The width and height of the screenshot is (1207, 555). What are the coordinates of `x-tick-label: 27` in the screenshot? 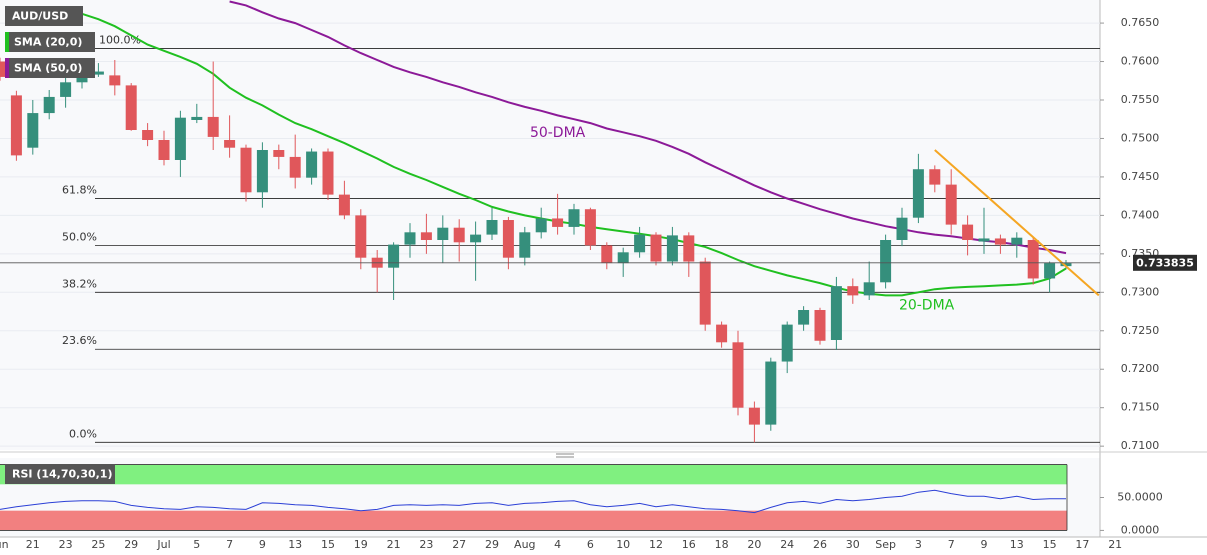 It's located at (459, 544).